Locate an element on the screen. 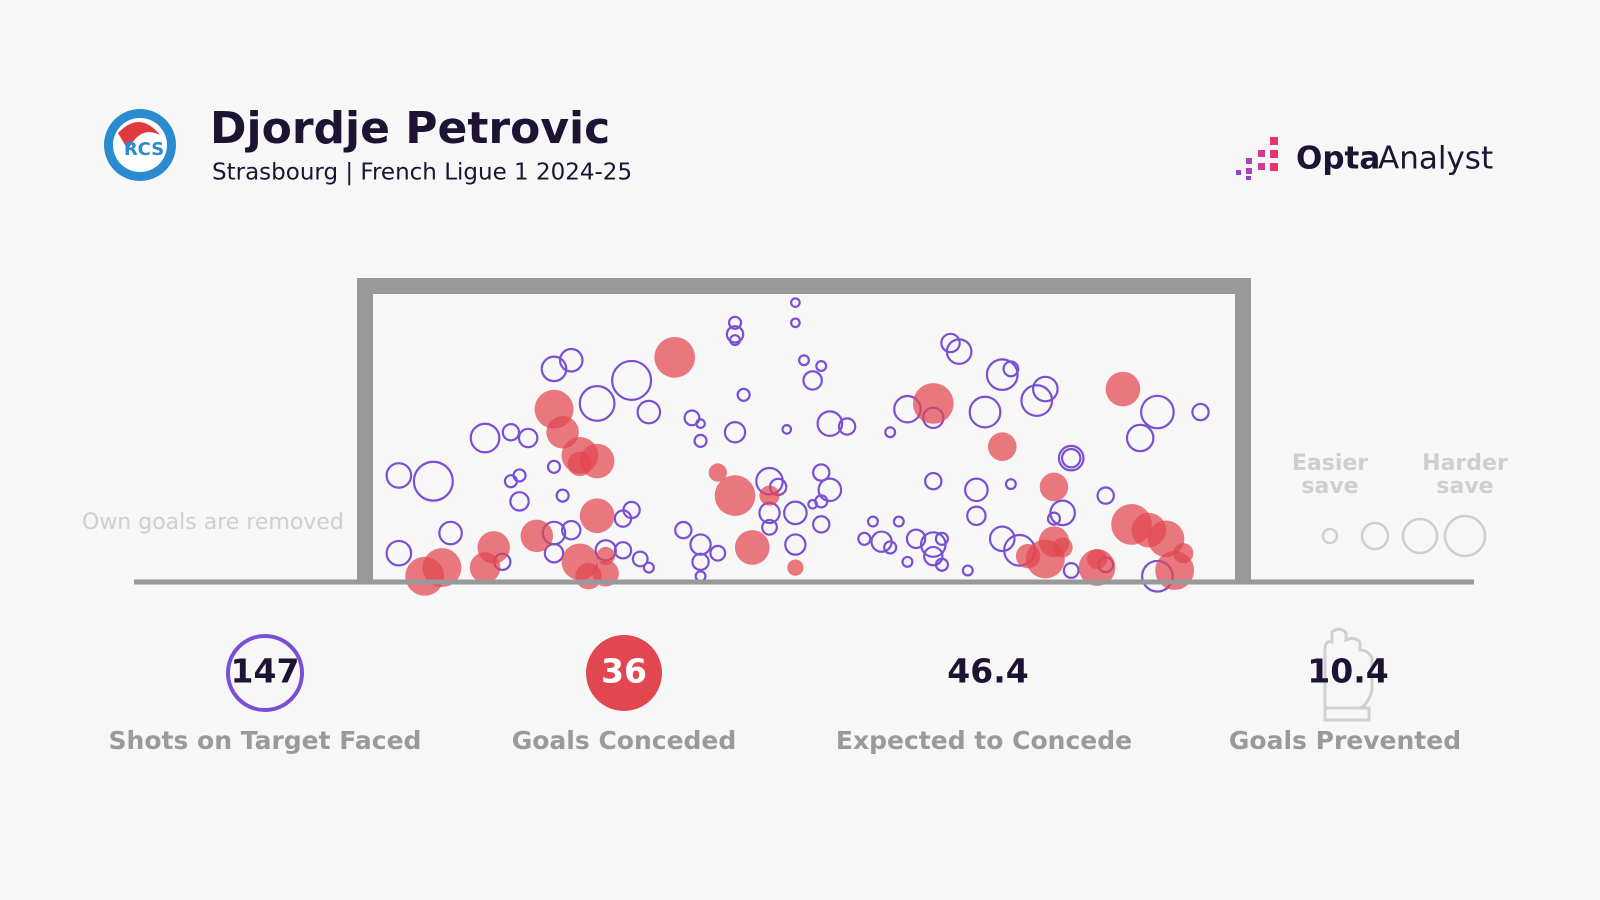 This screenshot has height=900, width=1600. brand-logo: Opta Analyst is located at coordinates (1364, 158).